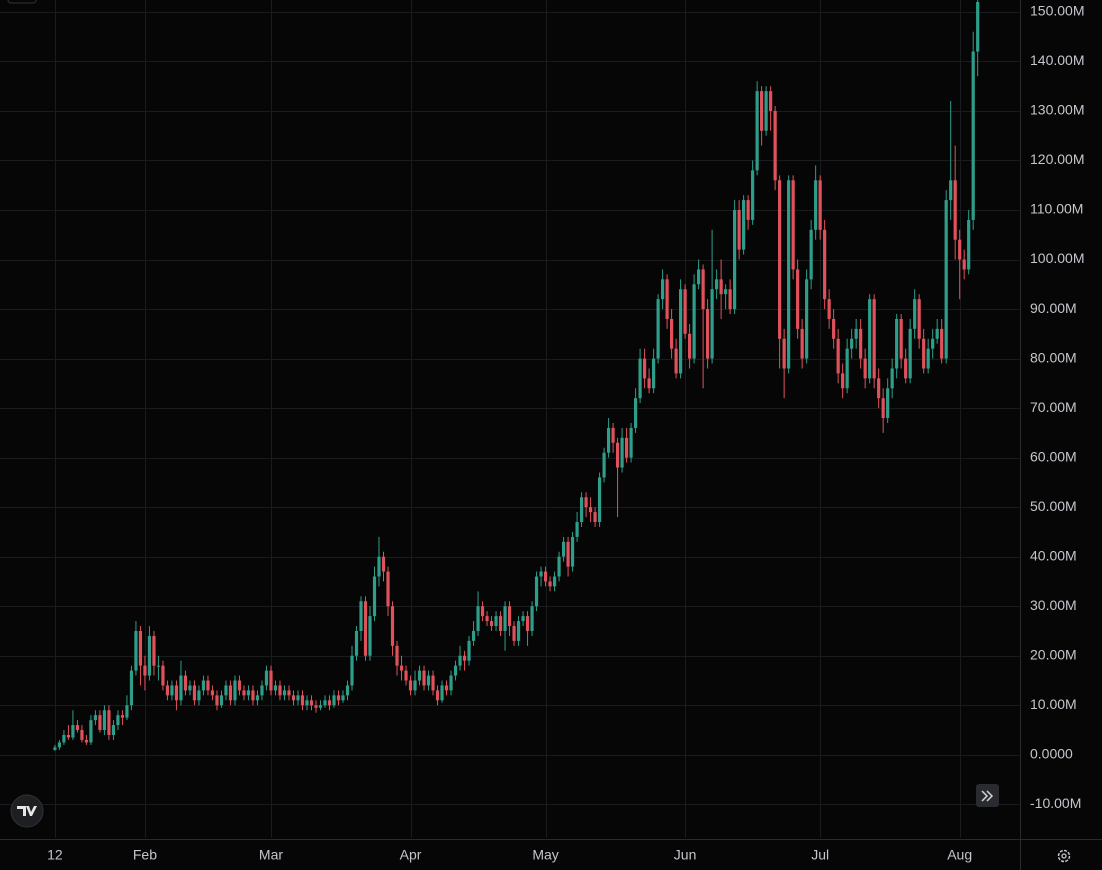 This screenshot has width=1102, height=870. I want to click on y-tick-label: 80.00M, so click(1053, 357).